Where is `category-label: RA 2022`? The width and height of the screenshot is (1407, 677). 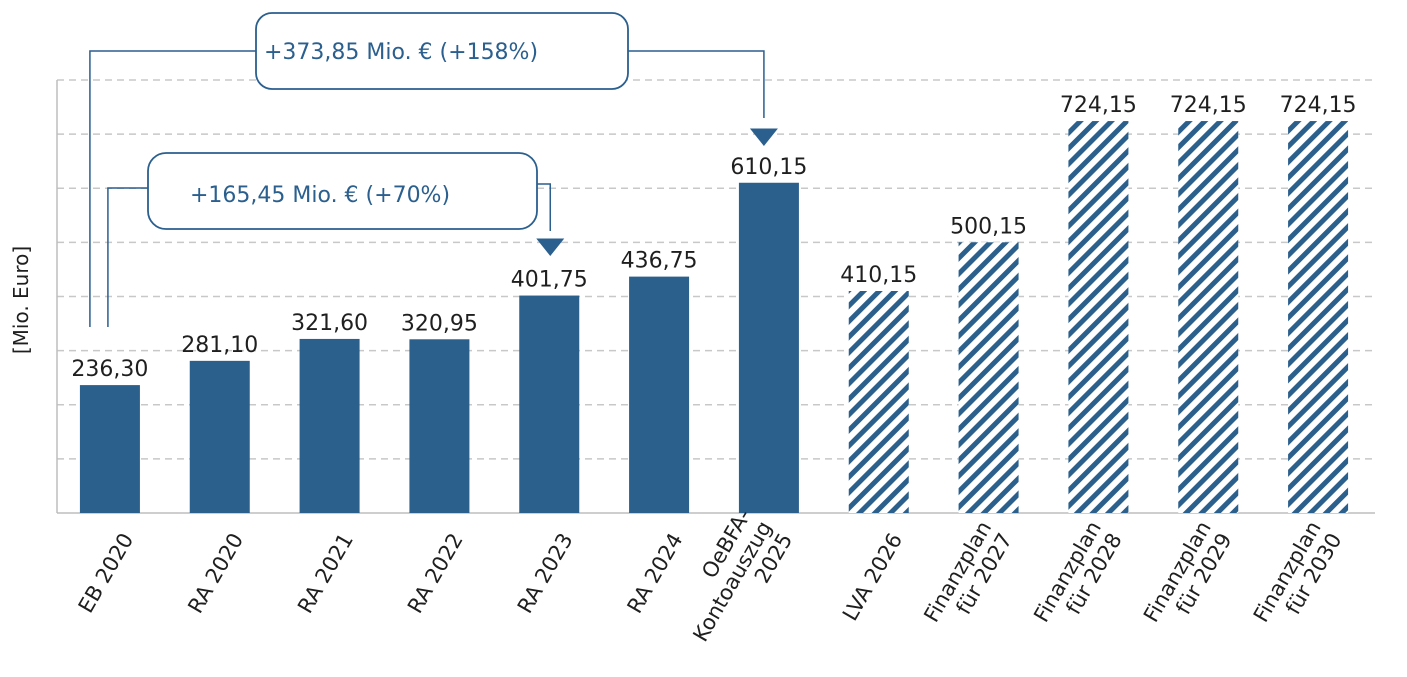 category-label: RA 2022 is located at coordinates (435, 573).